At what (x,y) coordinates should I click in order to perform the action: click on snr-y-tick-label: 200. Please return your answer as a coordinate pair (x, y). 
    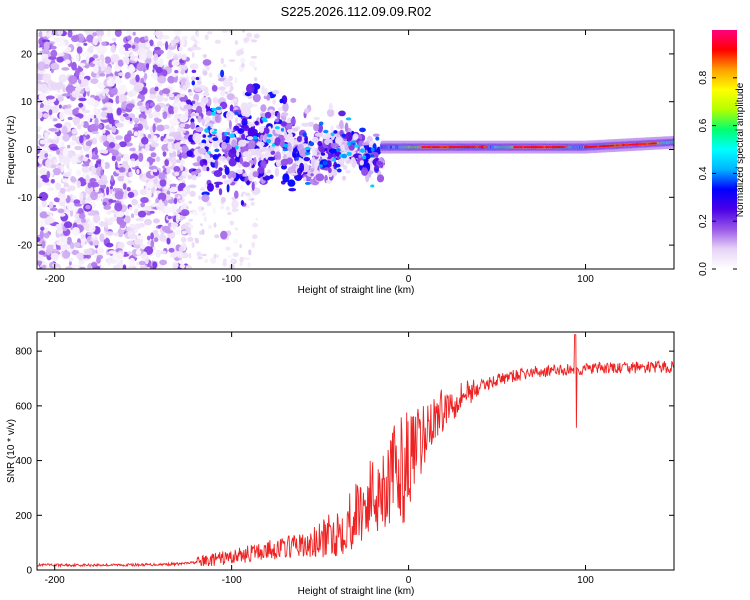
    Looking at the image, I should click on (23, 516).